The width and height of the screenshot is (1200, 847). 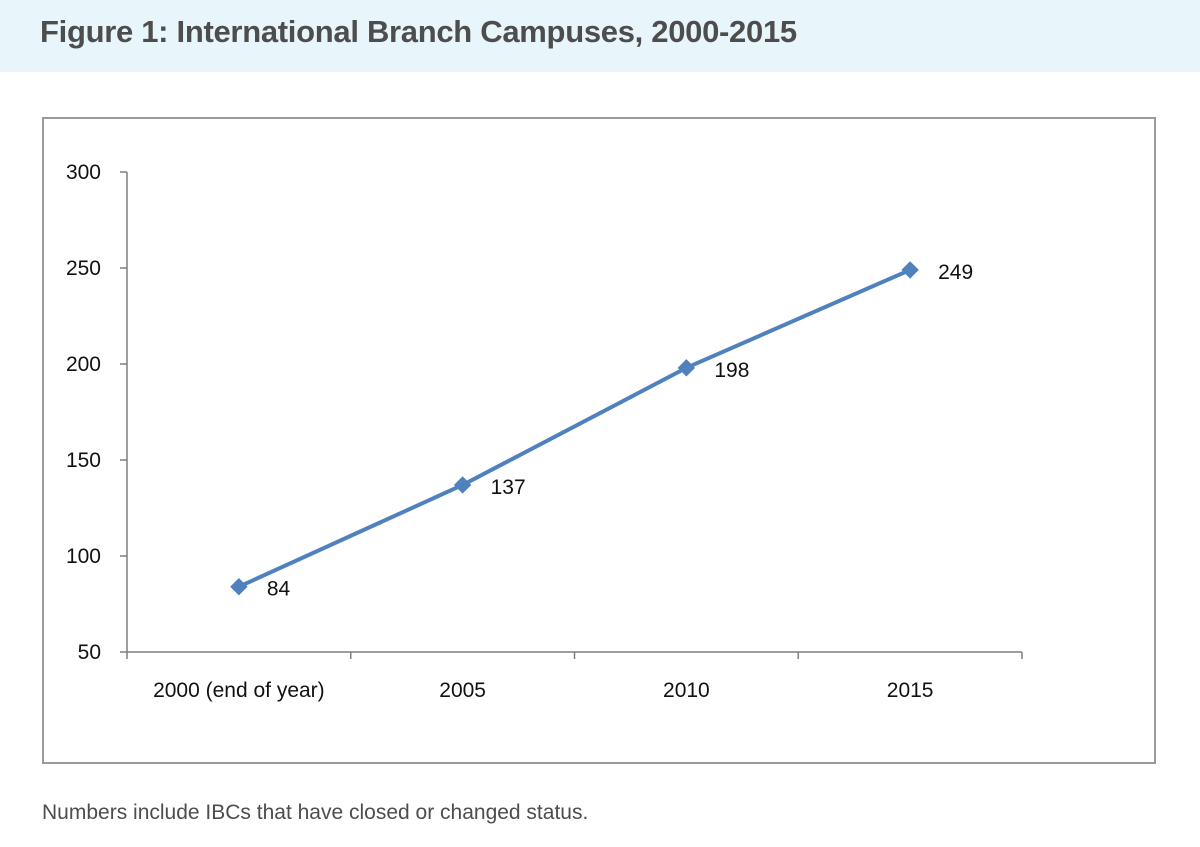 What do you see at coordinates (83, 556) in the screenshot?
I see `y-tick-label: 100` at bounding box center [83, 556].